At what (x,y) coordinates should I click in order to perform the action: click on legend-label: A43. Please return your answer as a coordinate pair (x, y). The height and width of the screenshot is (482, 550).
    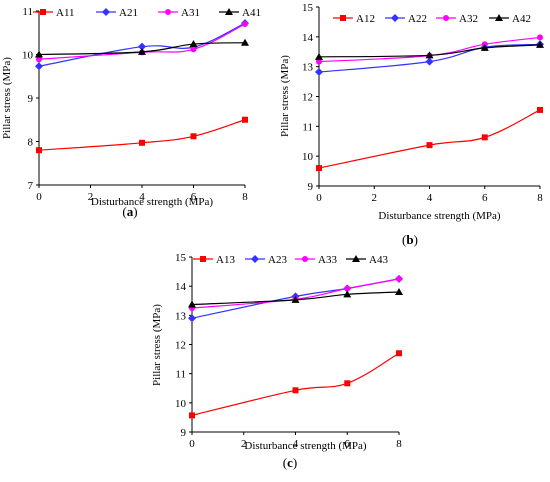
    Looking at the image, I should click on (378, 260).